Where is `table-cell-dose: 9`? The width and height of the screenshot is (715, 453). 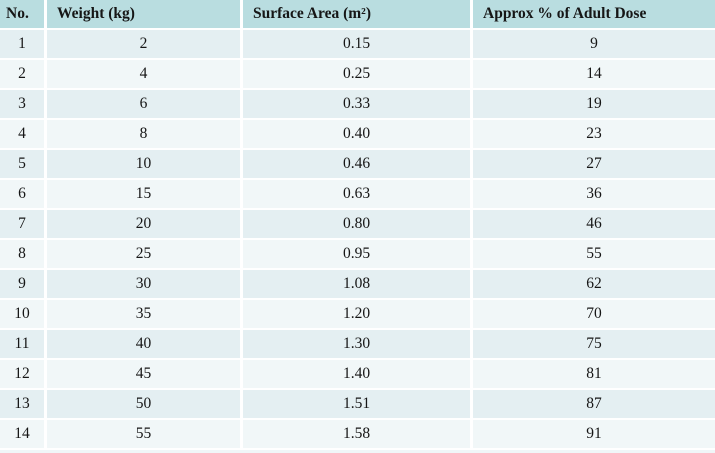
table-cell-dose: 9 is located at coordinates (594, 45).